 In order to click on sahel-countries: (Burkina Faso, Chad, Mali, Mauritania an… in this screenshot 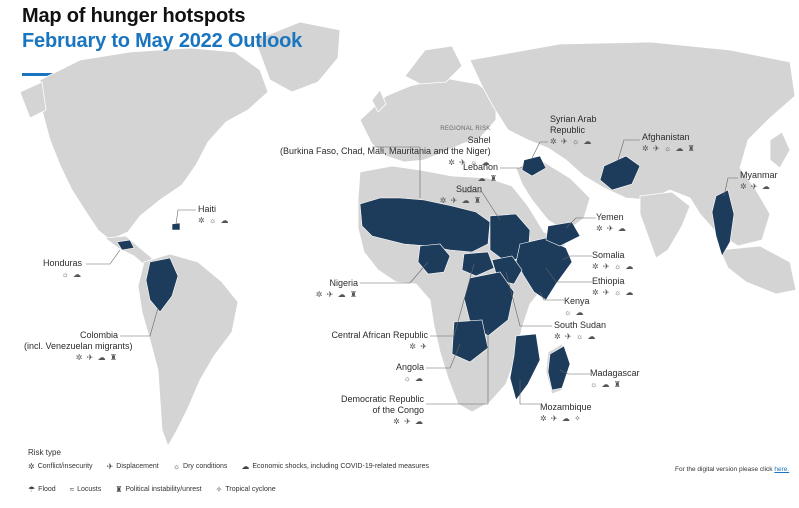, I will do `click(385, 151)`.